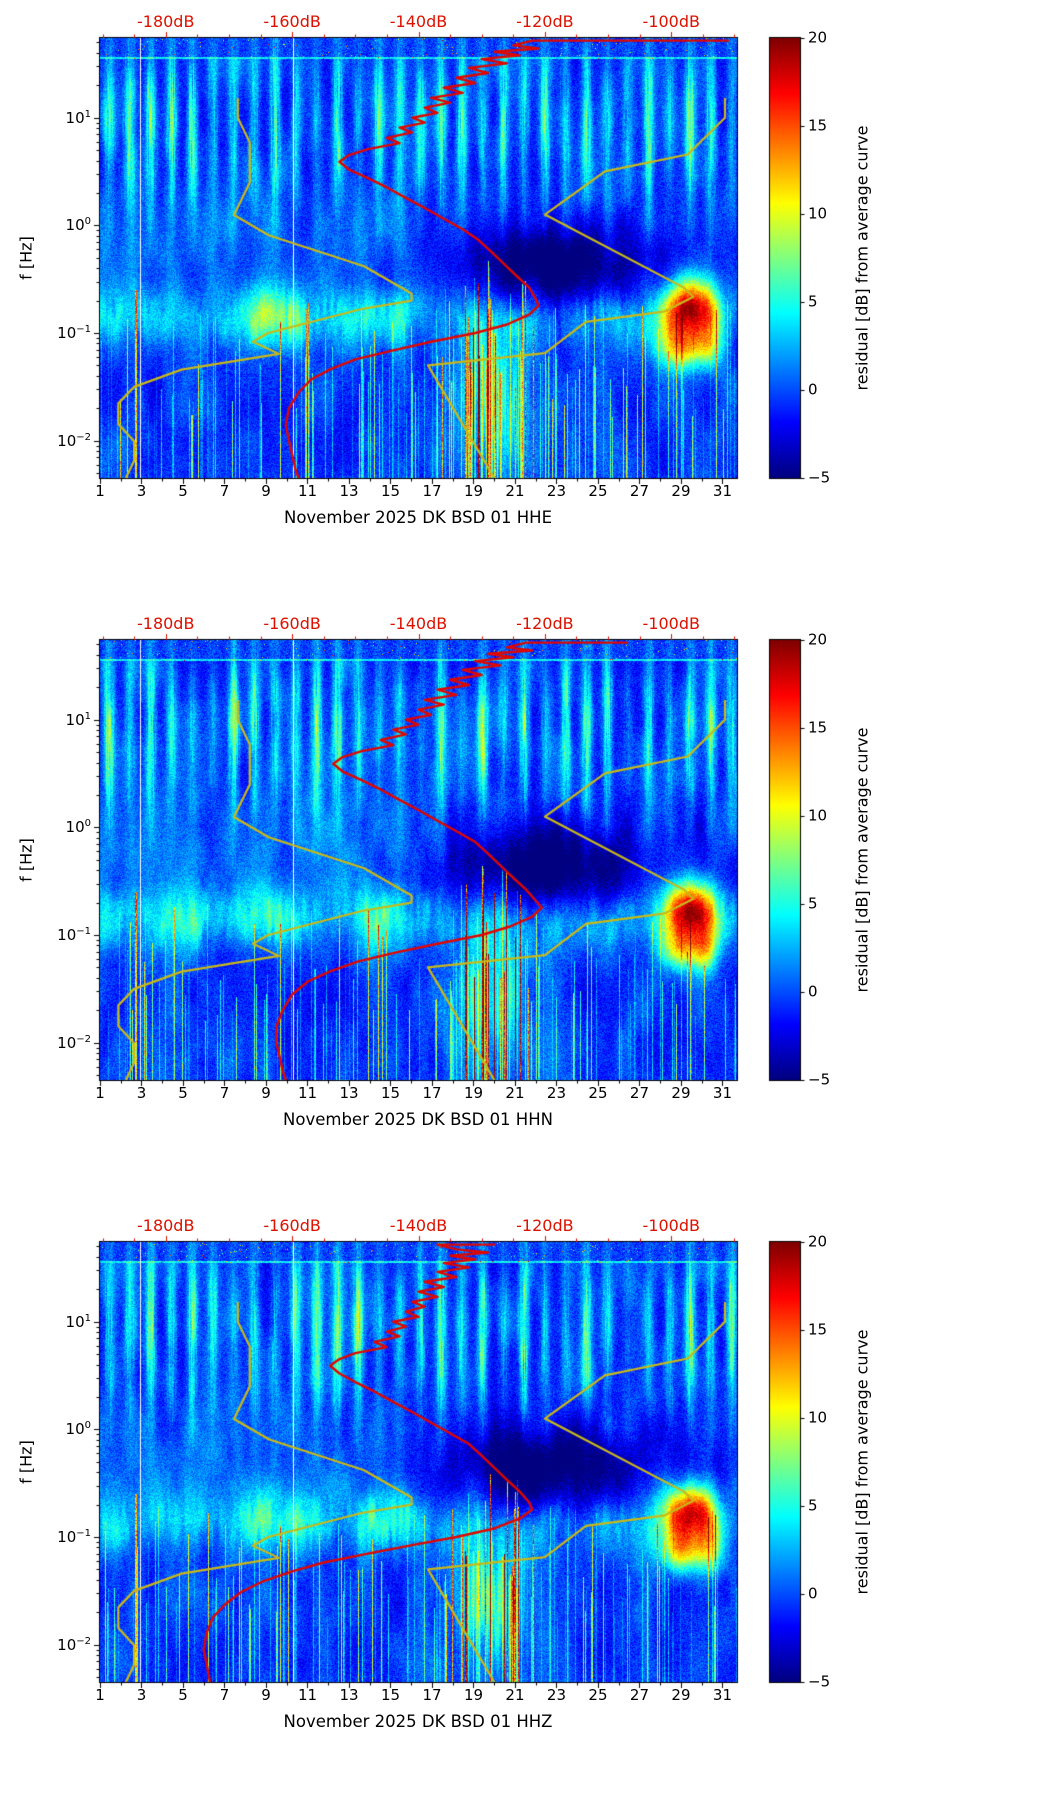 This screenshot has height=1806, width=1052. What do you see at coordinates (418, 1721) in the screenshot?
I see `x-axis-title: November 2025 DK BSD 01 HHZ` at bounding box center [418, 1721].